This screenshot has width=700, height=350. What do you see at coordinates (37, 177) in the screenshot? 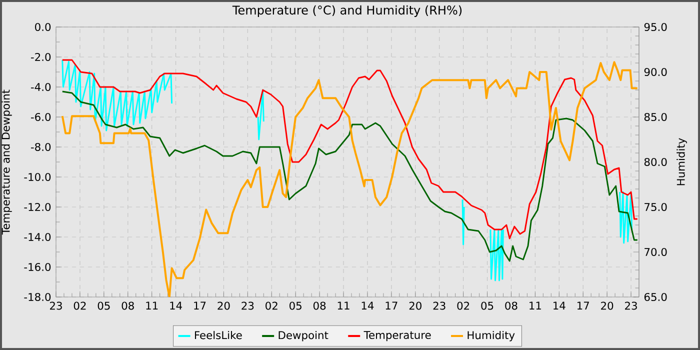
I see `y-tick-label: -10.0` at bounding box center [37, 177].